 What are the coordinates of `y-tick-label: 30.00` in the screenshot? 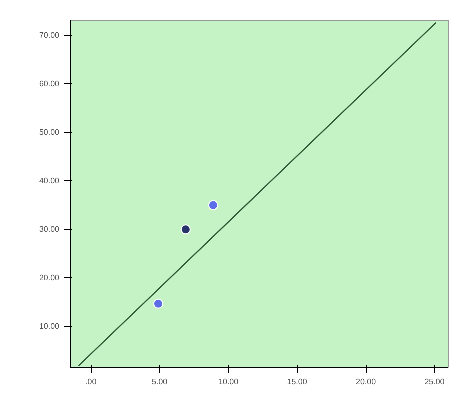 It's located at (49, 229).